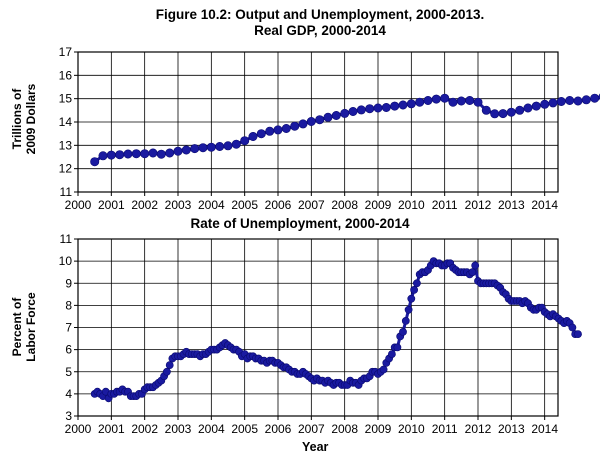 This screenshot has height=462, width=600. I want to click on unemployment-x-tick-label: 2004, so click(211, 429).